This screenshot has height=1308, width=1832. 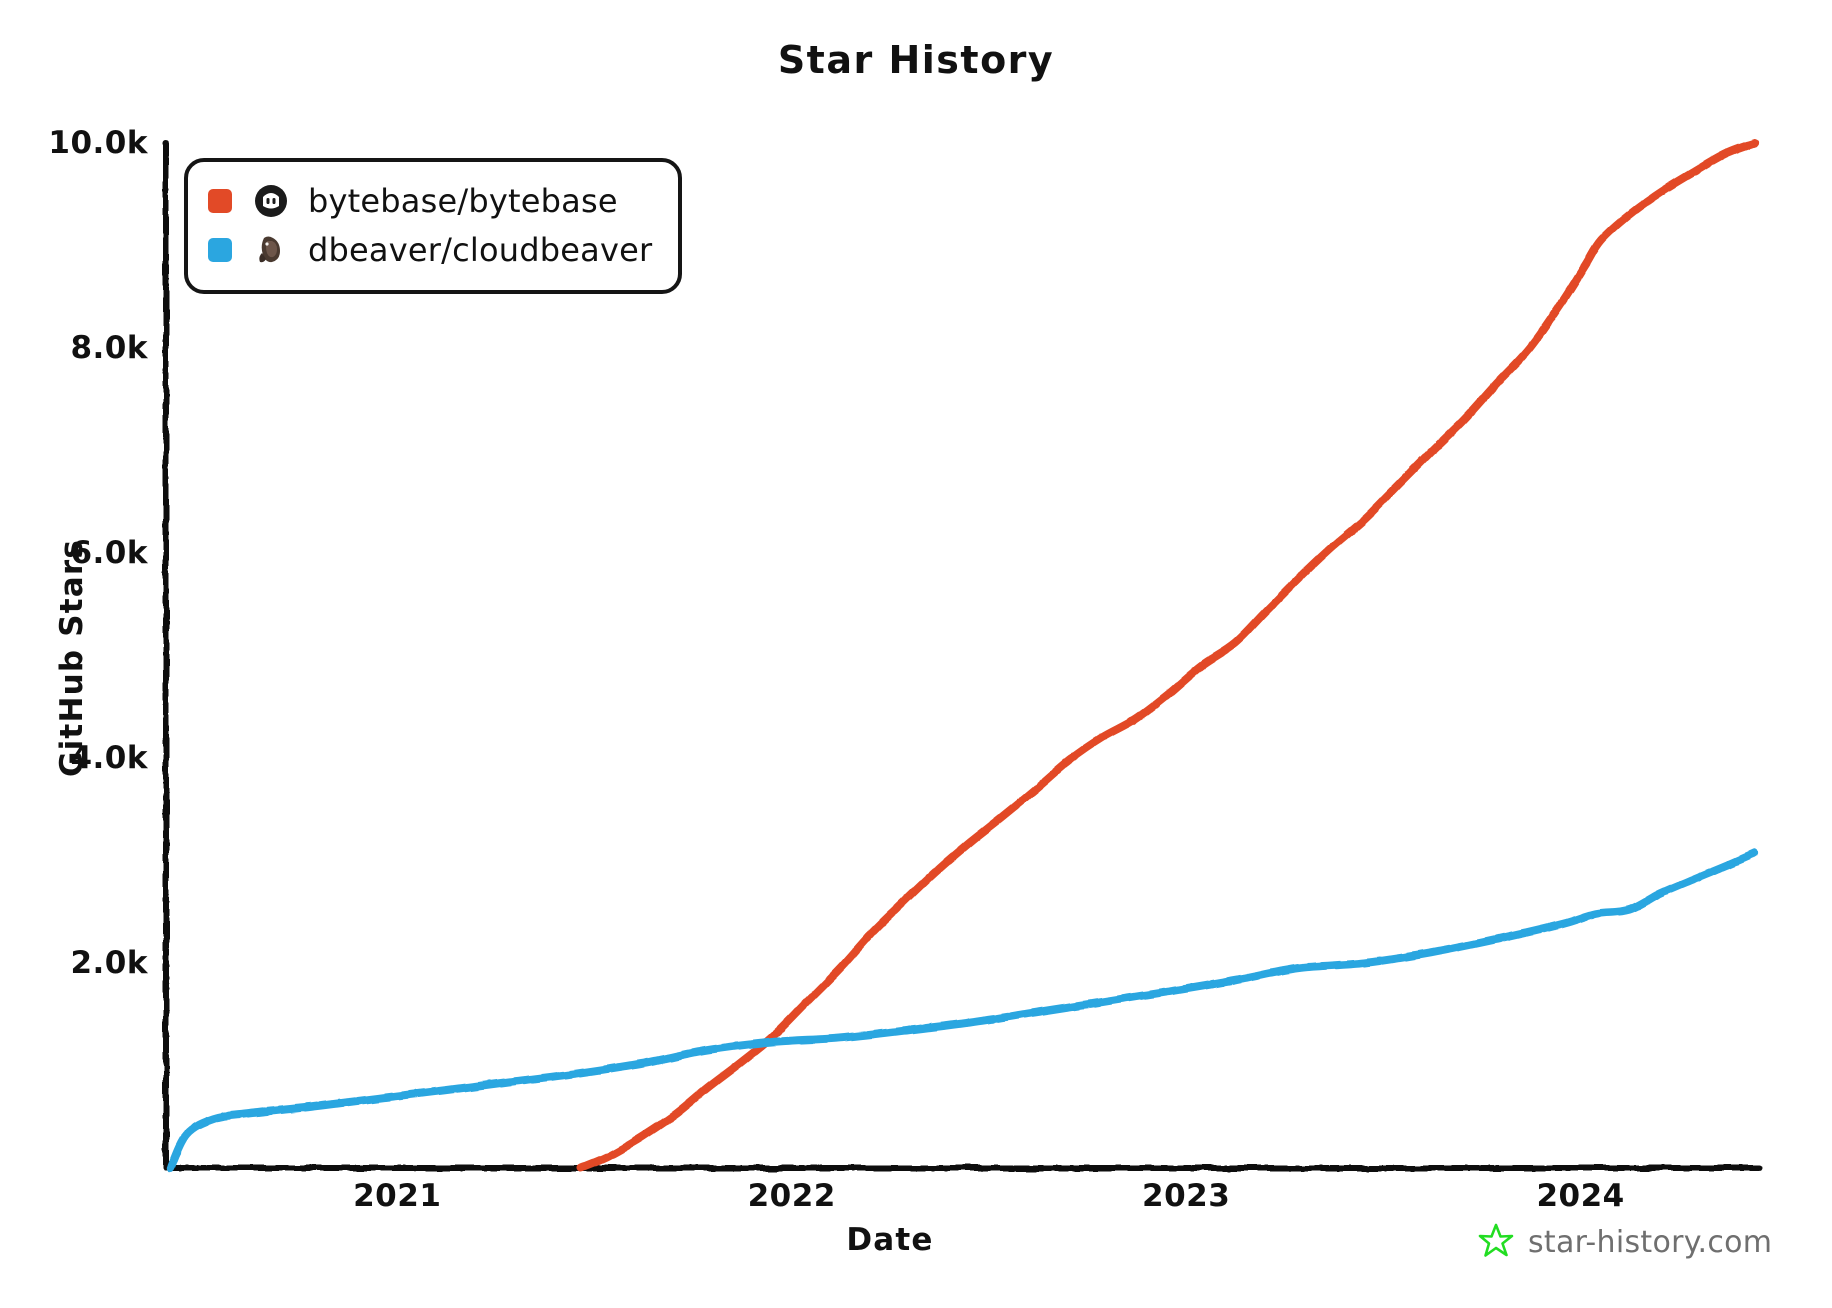 I want to click on x-axis-tick: 2021, so click(x=397, y=1196).